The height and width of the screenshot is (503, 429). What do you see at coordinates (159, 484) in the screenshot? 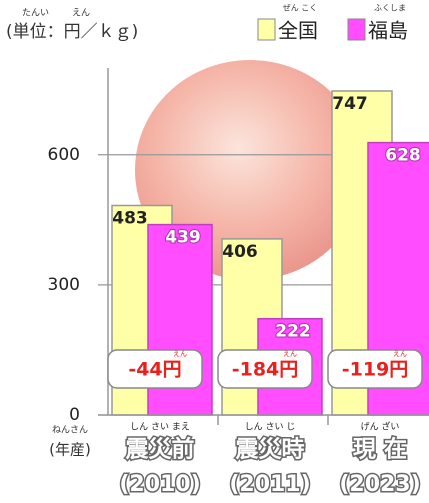
I see `category-year: (2010)` at bounding box center [159, 484].